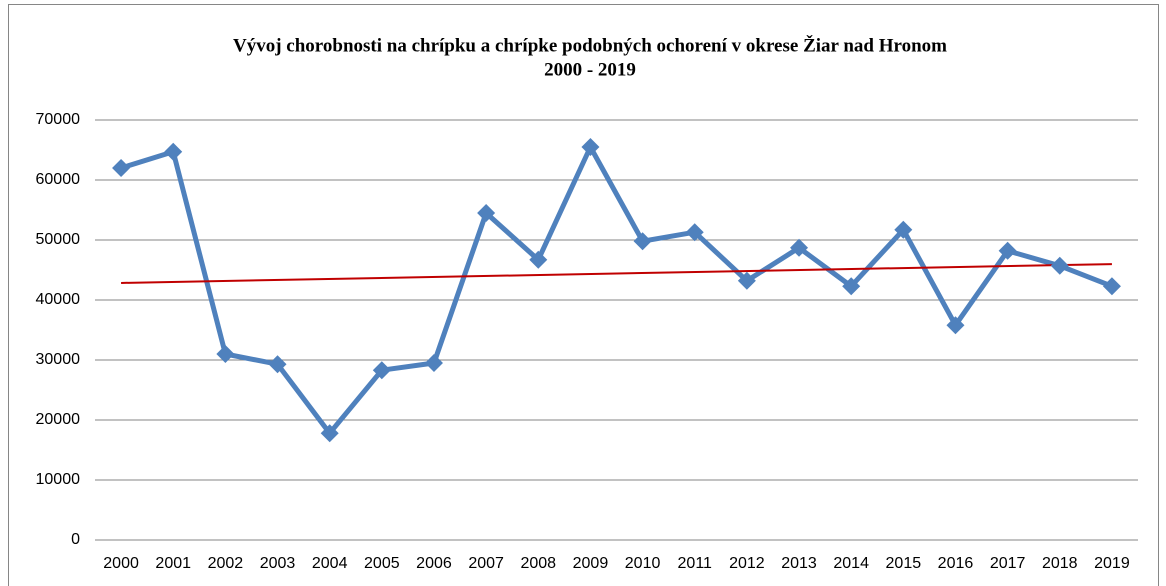 This screenshot has width=1166, height=586. What do you see at coordinates (799, 563) in the screenshot?
I see `x-tick-label: 2013` at bounding box center [799, 563].